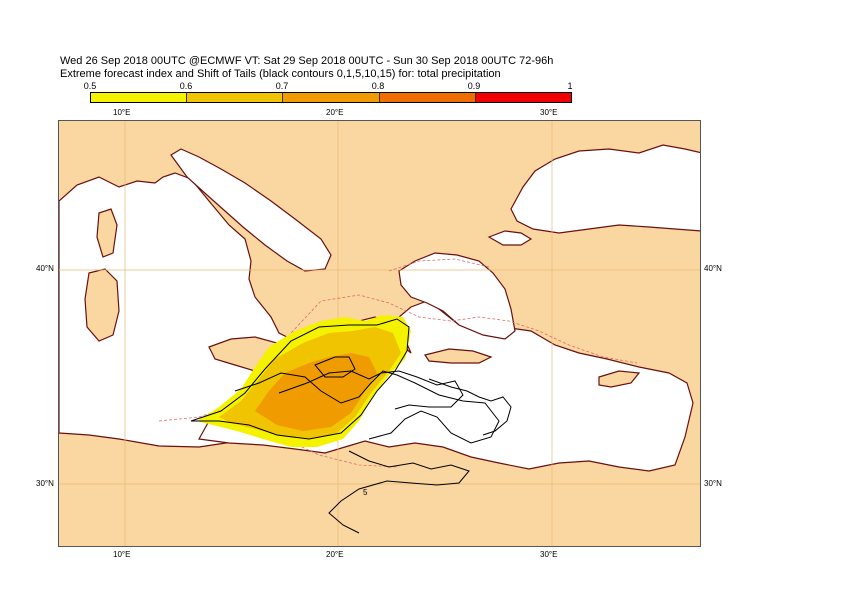 This screenshot has width=842, height=596. Describe the element at coordinates (474, 86) in the screenshot. I see `colorbar-tick-label: 0.9` at that location.